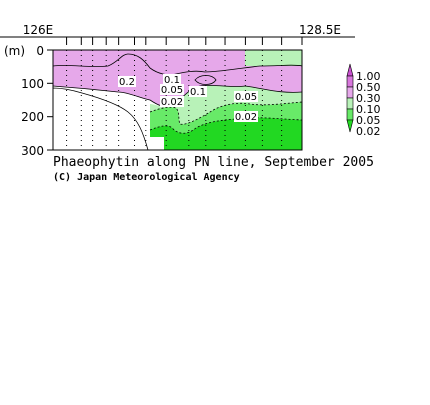 The image size is (430, 405). I want to click on colorbar-label-1: 1.00, so click(368, 76).